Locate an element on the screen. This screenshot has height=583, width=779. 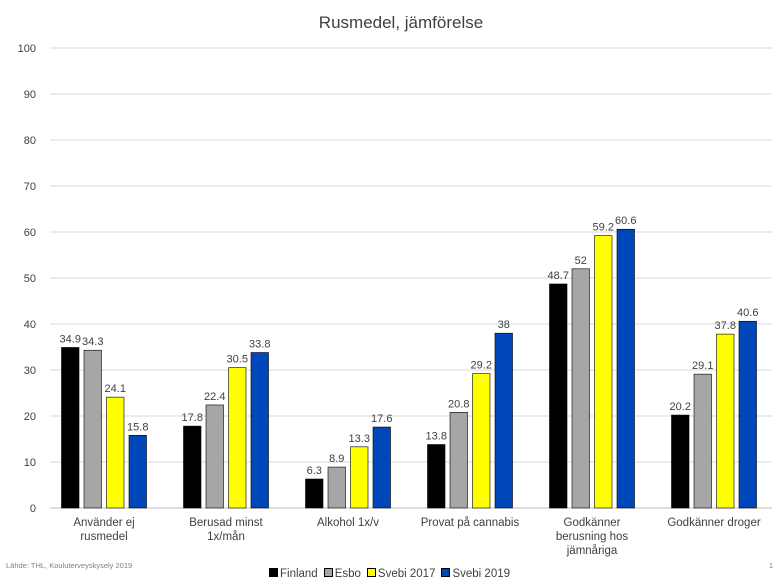
data-label: 8.9 is located at coordinates (336, 459).